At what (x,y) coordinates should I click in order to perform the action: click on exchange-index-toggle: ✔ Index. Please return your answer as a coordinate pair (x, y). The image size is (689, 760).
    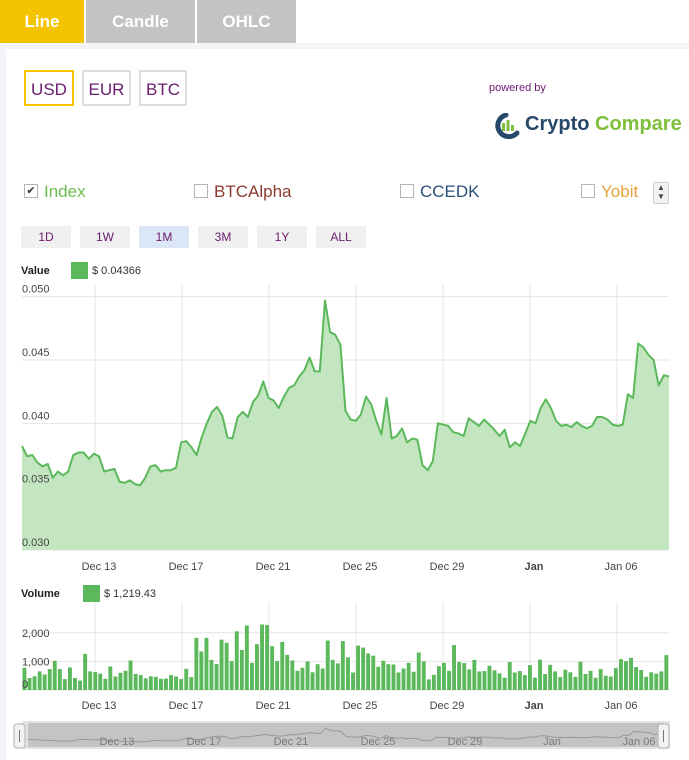
    Looking at the image, I should click on (55, 192).